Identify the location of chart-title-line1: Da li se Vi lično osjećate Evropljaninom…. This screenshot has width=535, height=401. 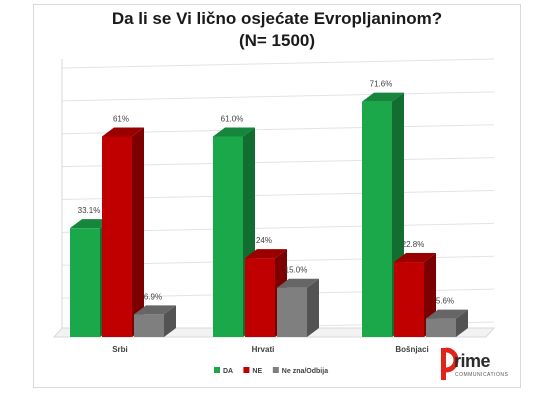
(277, 18).